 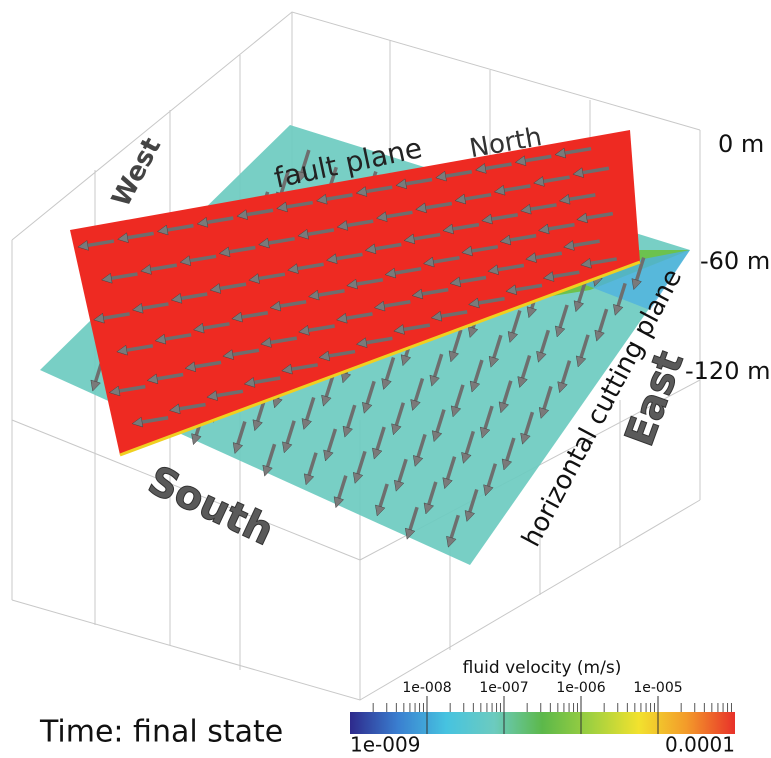 What do you see at coordinates (503, 688) in the screenshot?
I see `colorbar-tick-label: 1e-007` at bounding box center [503, 688].